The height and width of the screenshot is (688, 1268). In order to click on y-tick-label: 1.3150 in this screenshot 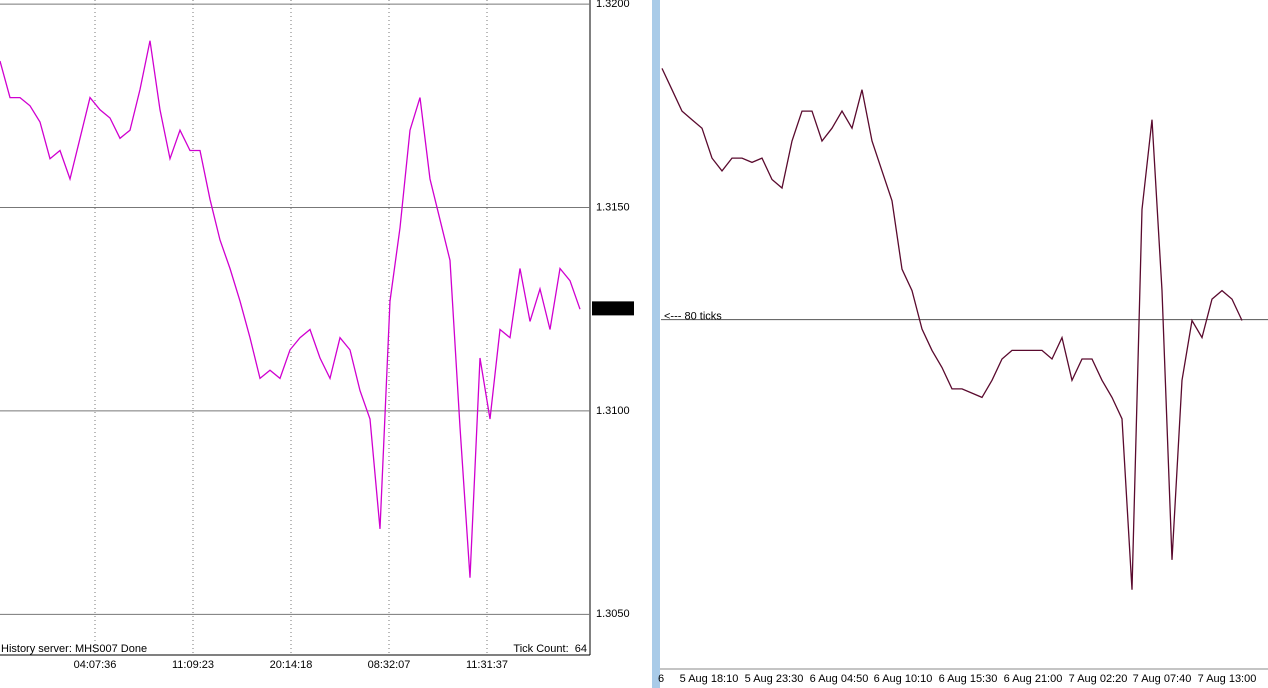, I will do `click(613, 207)`.